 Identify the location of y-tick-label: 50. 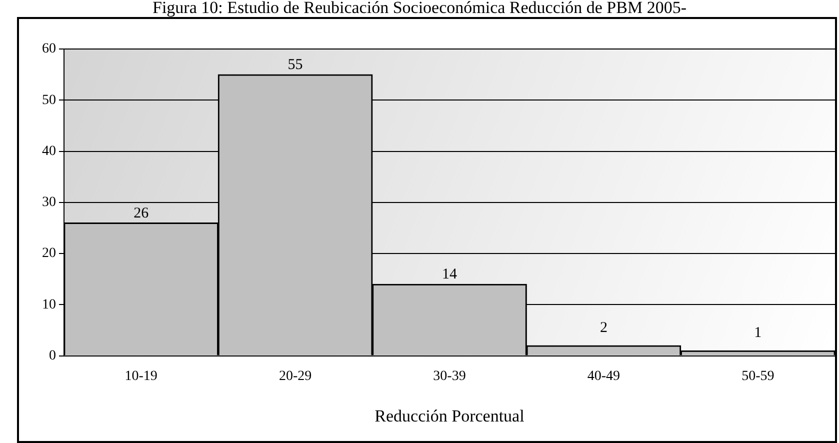
(49, 100).